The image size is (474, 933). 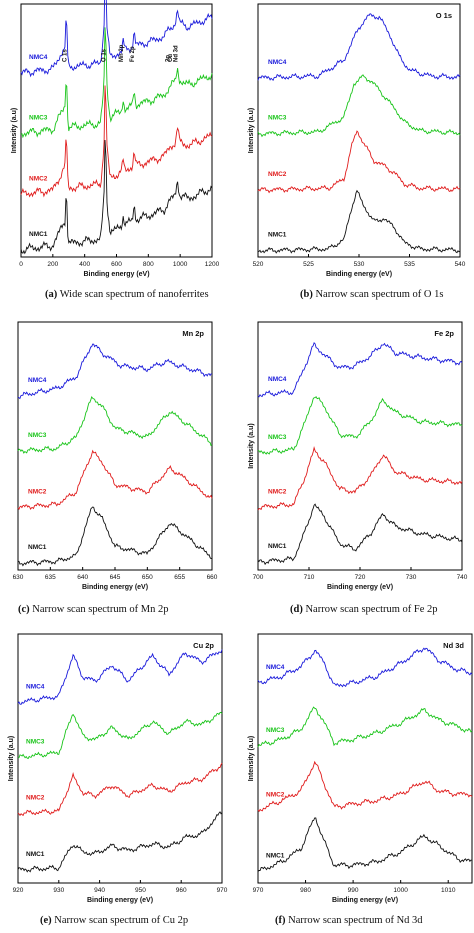 What do you see at coordinates (379, 294) in the screenshot?
I see `caption-b-text: Narrow scan spectrum of O 1s` at bounding box center [379, 294].